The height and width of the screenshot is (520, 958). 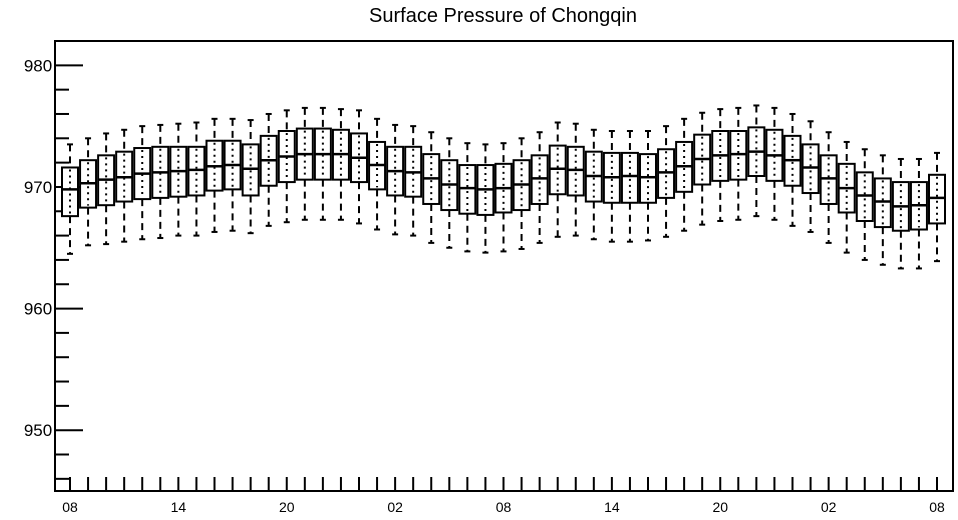 What do you see at coordinates (503, 496) in the screenshot?
I see `x-axis: 08 14 20 02 08 14 20 02 08` at bounding box center [503, 496].